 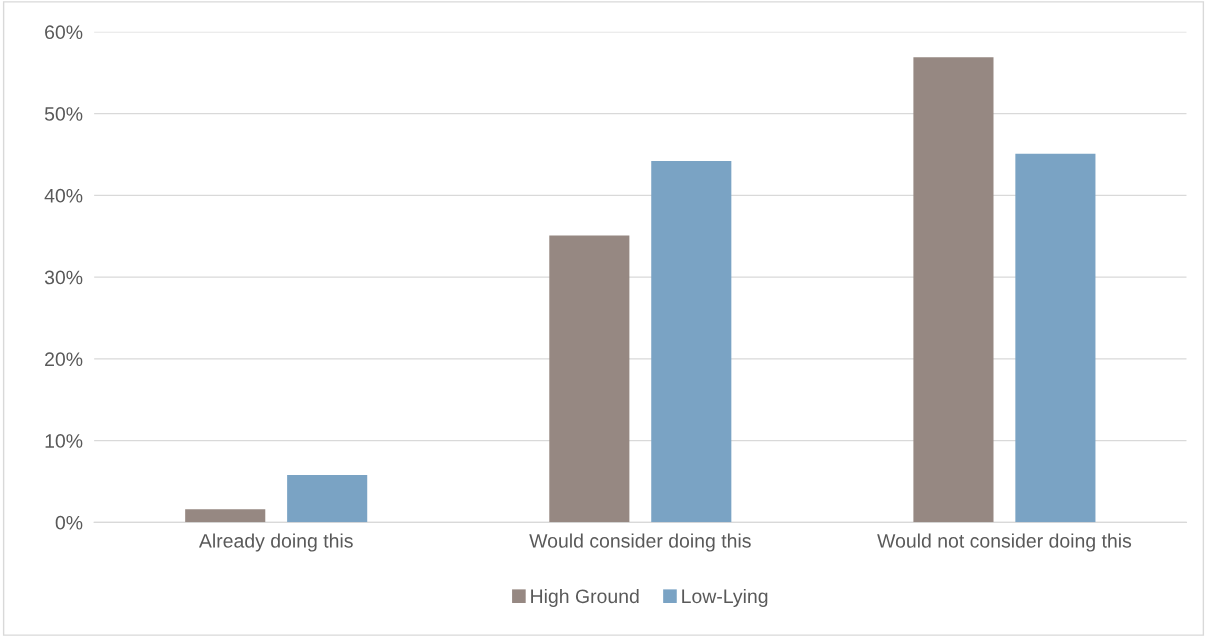 What do you see at coordinates (69, 522) in the screenshot?
I see `y-tick-label: 0%` at bounding box center [69, 522].